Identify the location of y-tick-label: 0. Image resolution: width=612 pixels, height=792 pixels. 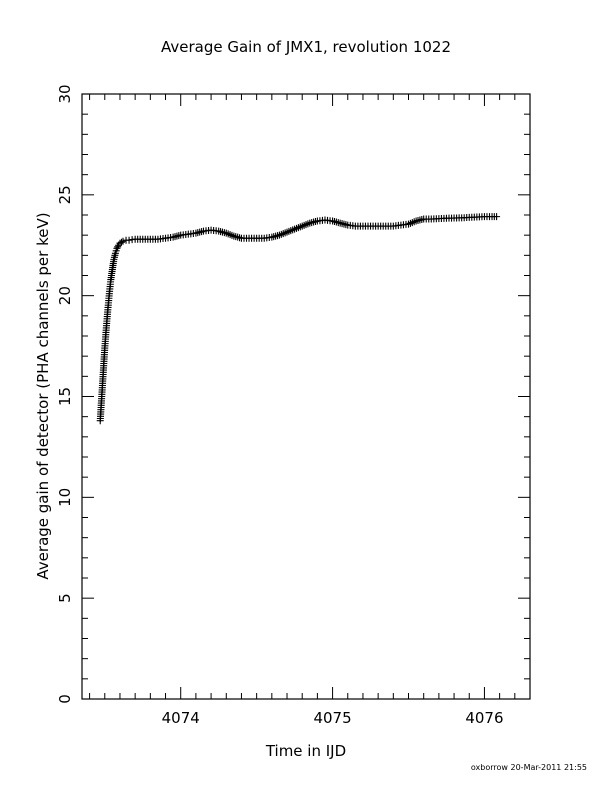
(65, 699).